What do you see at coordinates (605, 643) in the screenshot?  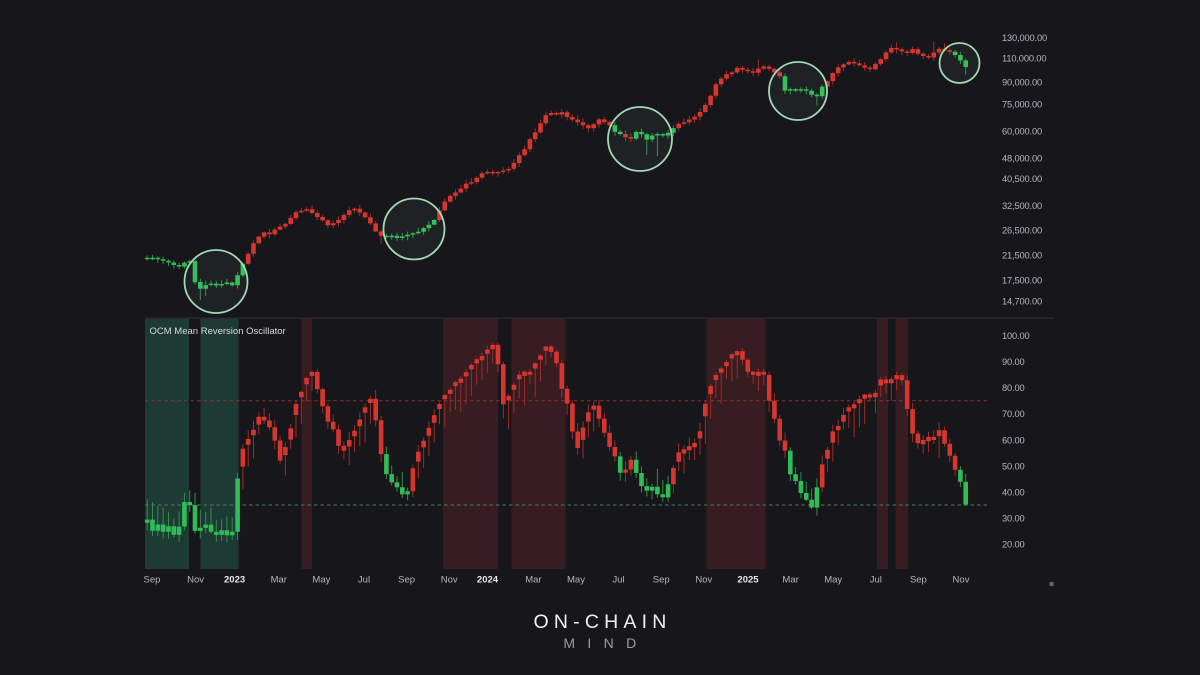 I see `svg-text: MIND` at bounding box center [605, 643].